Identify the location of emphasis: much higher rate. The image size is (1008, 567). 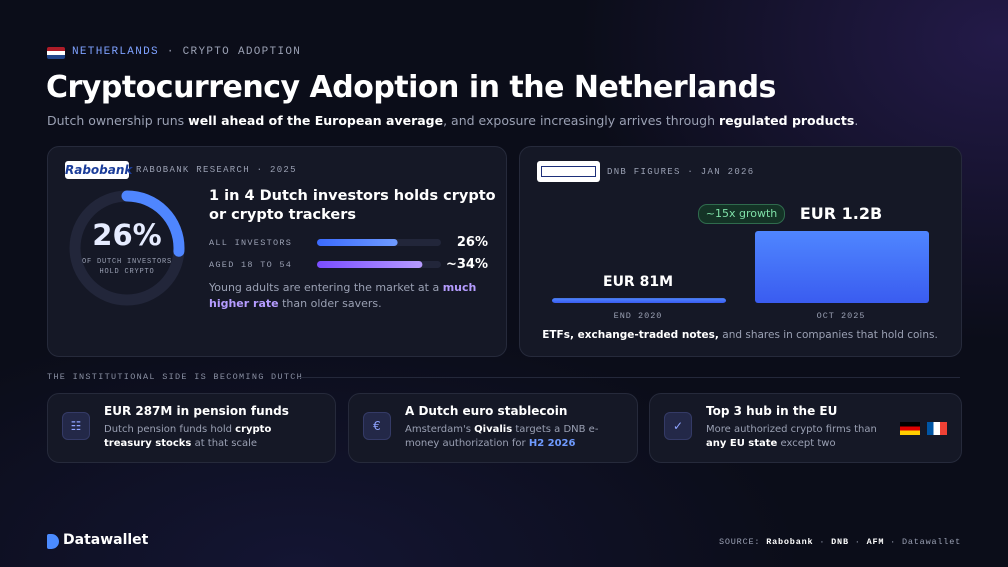
(343, 295).